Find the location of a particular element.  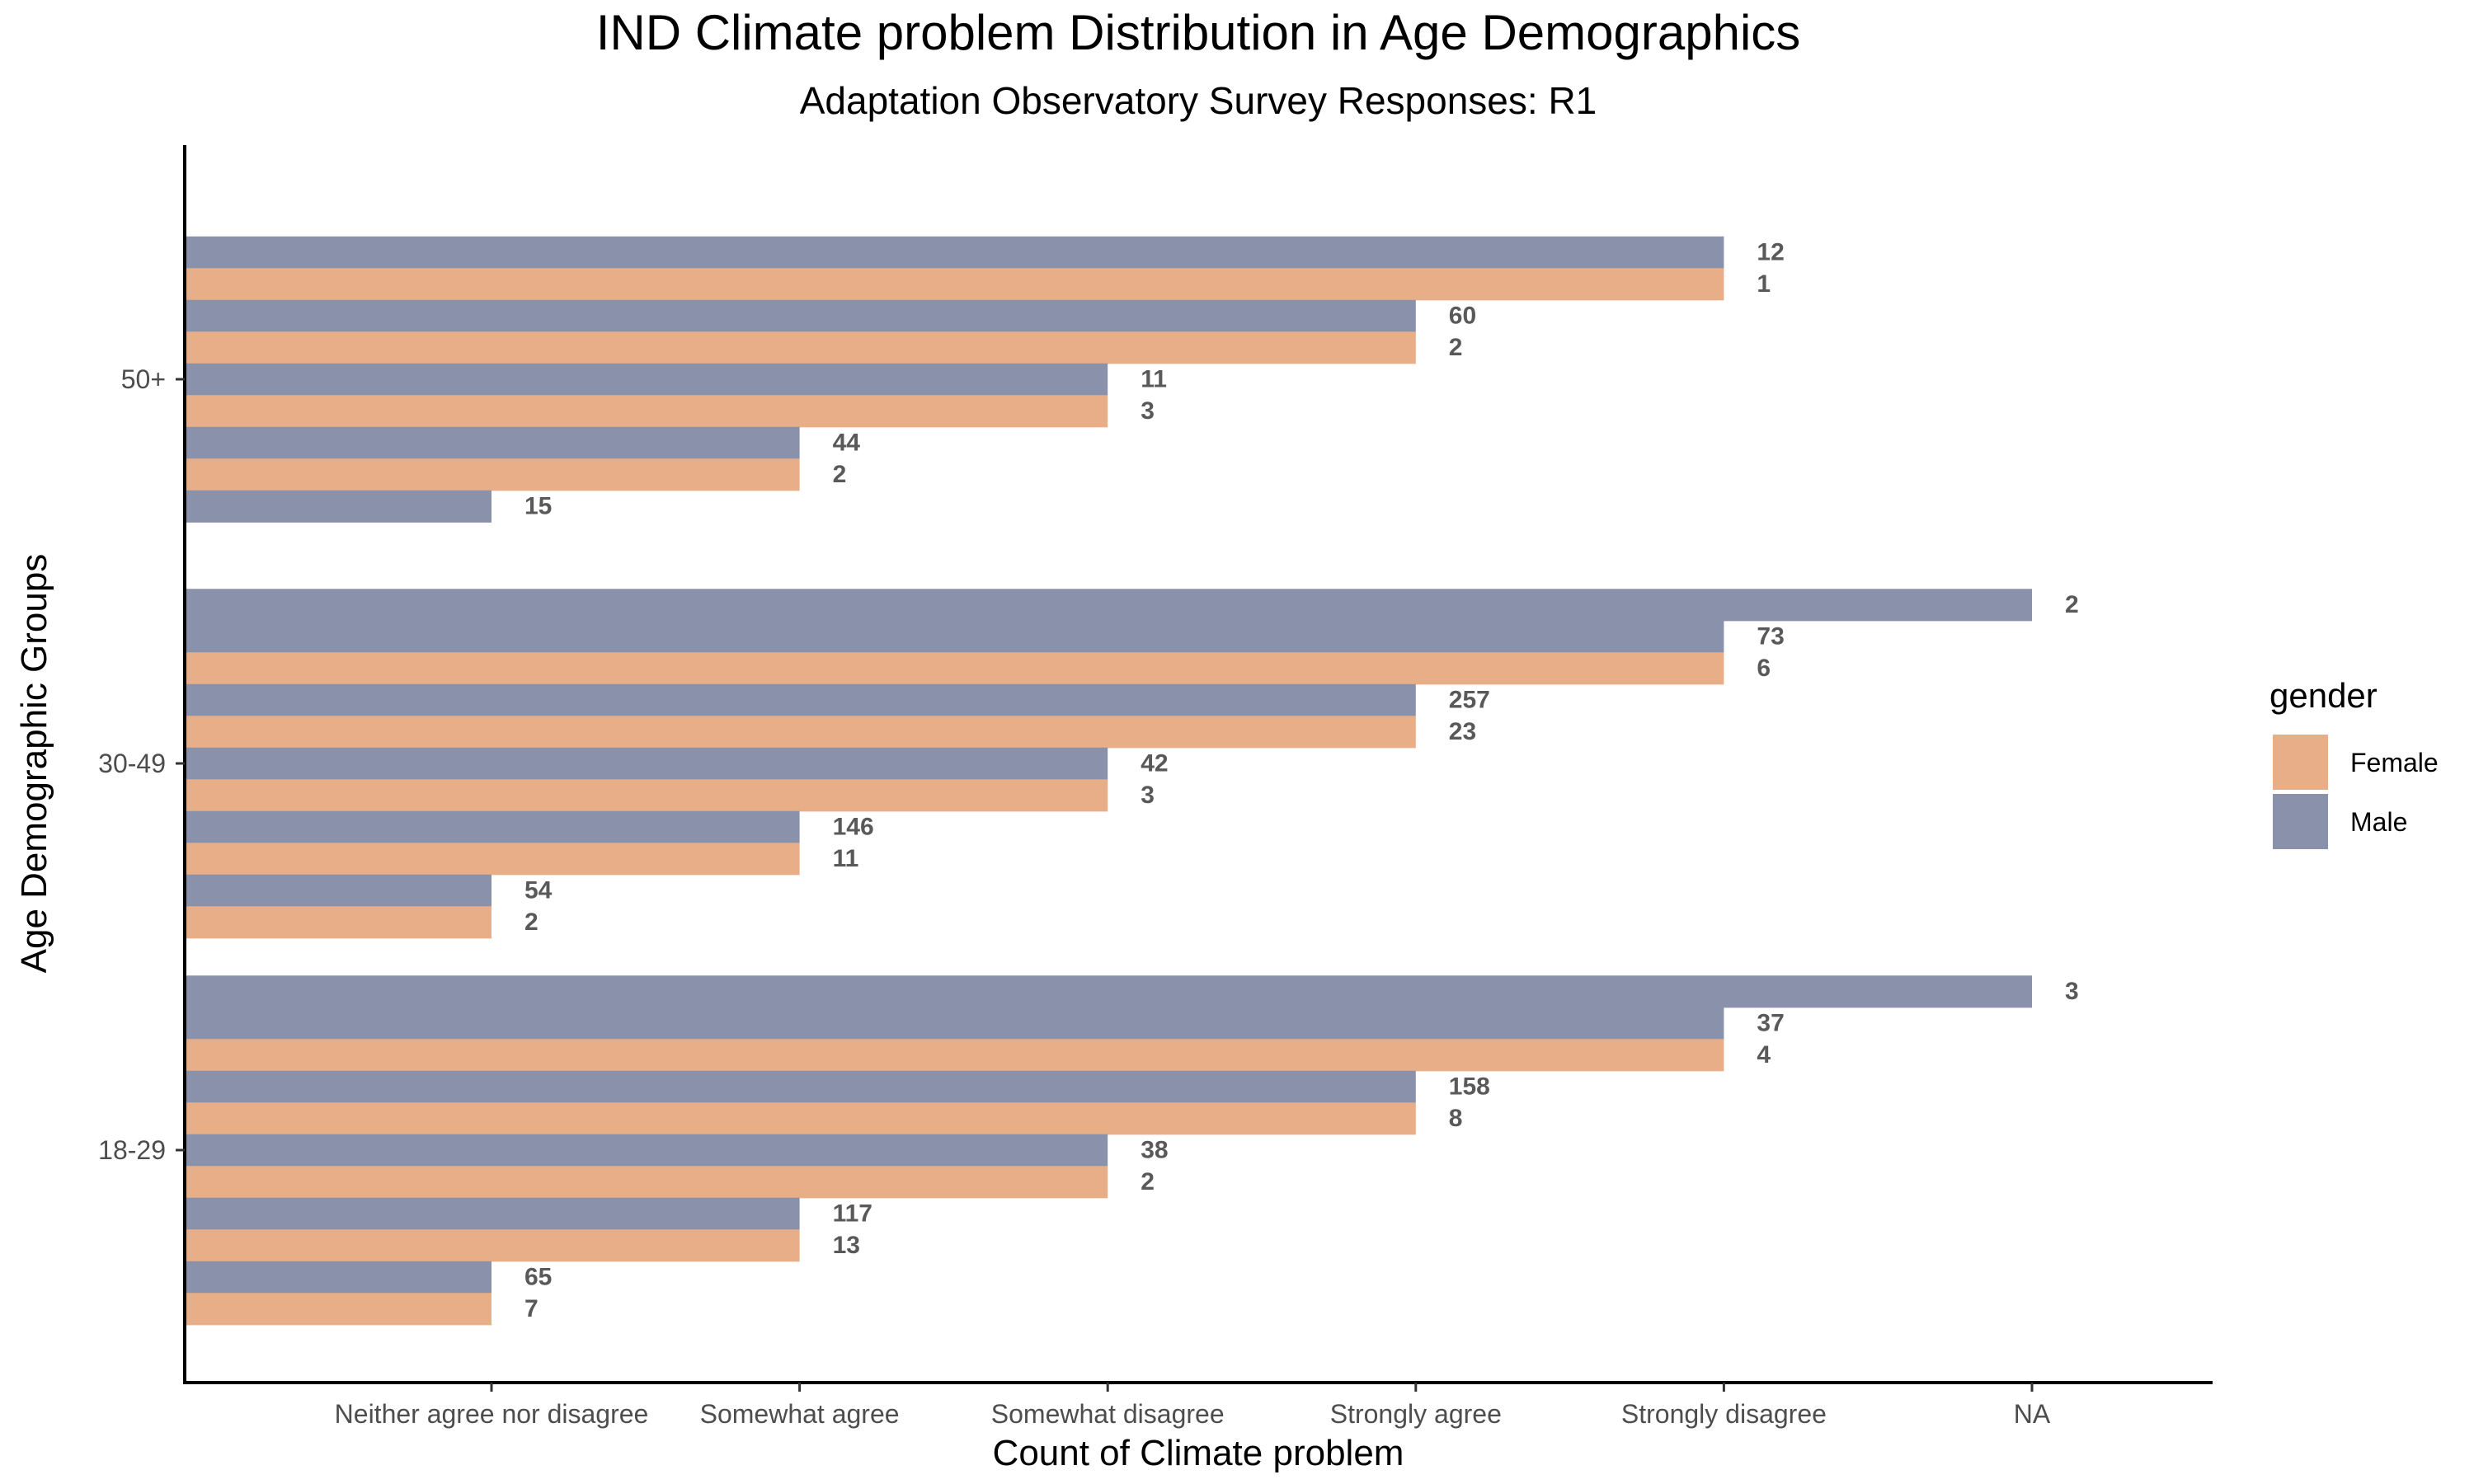

value-label-30-49-somewhat-disagree-male: 42 is located at coordinates (1154, 763).